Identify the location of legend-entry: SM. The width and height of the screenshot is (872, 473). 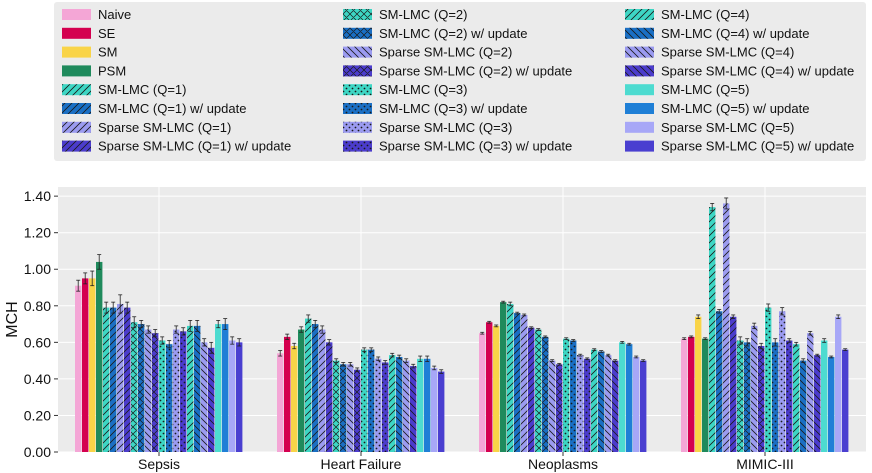
(90, 52).